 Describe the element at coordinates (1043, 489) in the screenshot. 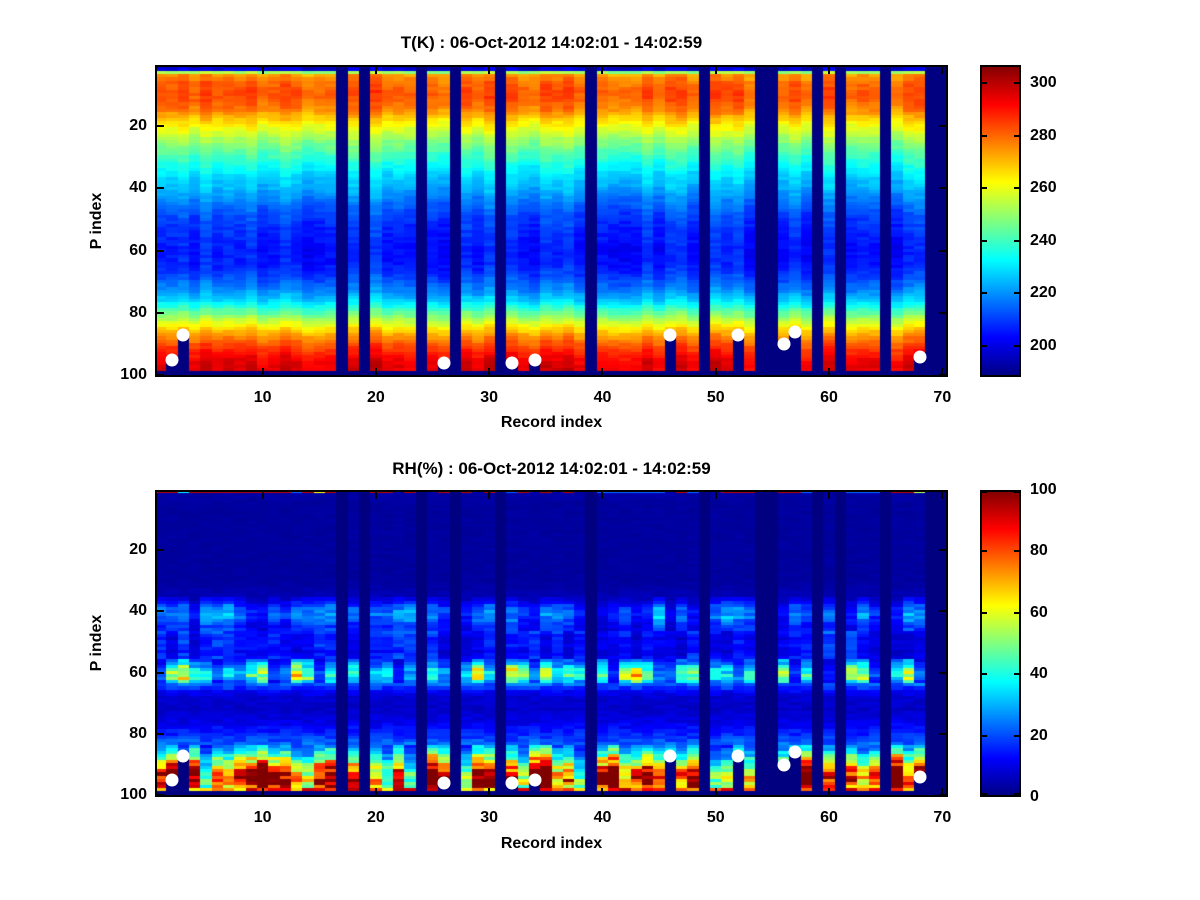

I see `colorbar-tick-label: 100` at that location.